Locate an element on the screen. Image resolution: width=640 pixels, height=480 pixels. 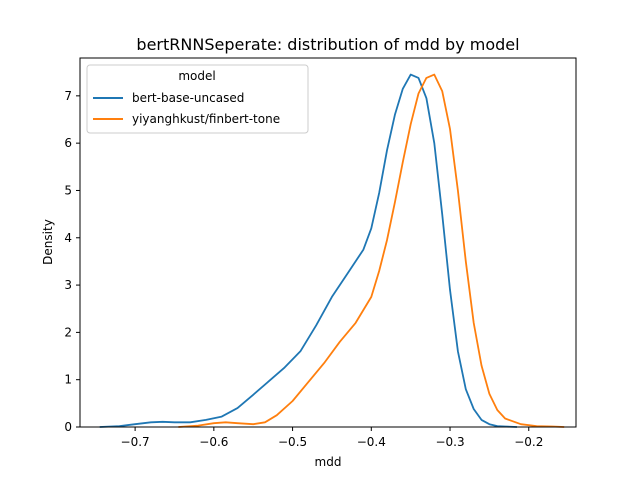
y-tick-label: 7 is located at coordinates (68, 96).